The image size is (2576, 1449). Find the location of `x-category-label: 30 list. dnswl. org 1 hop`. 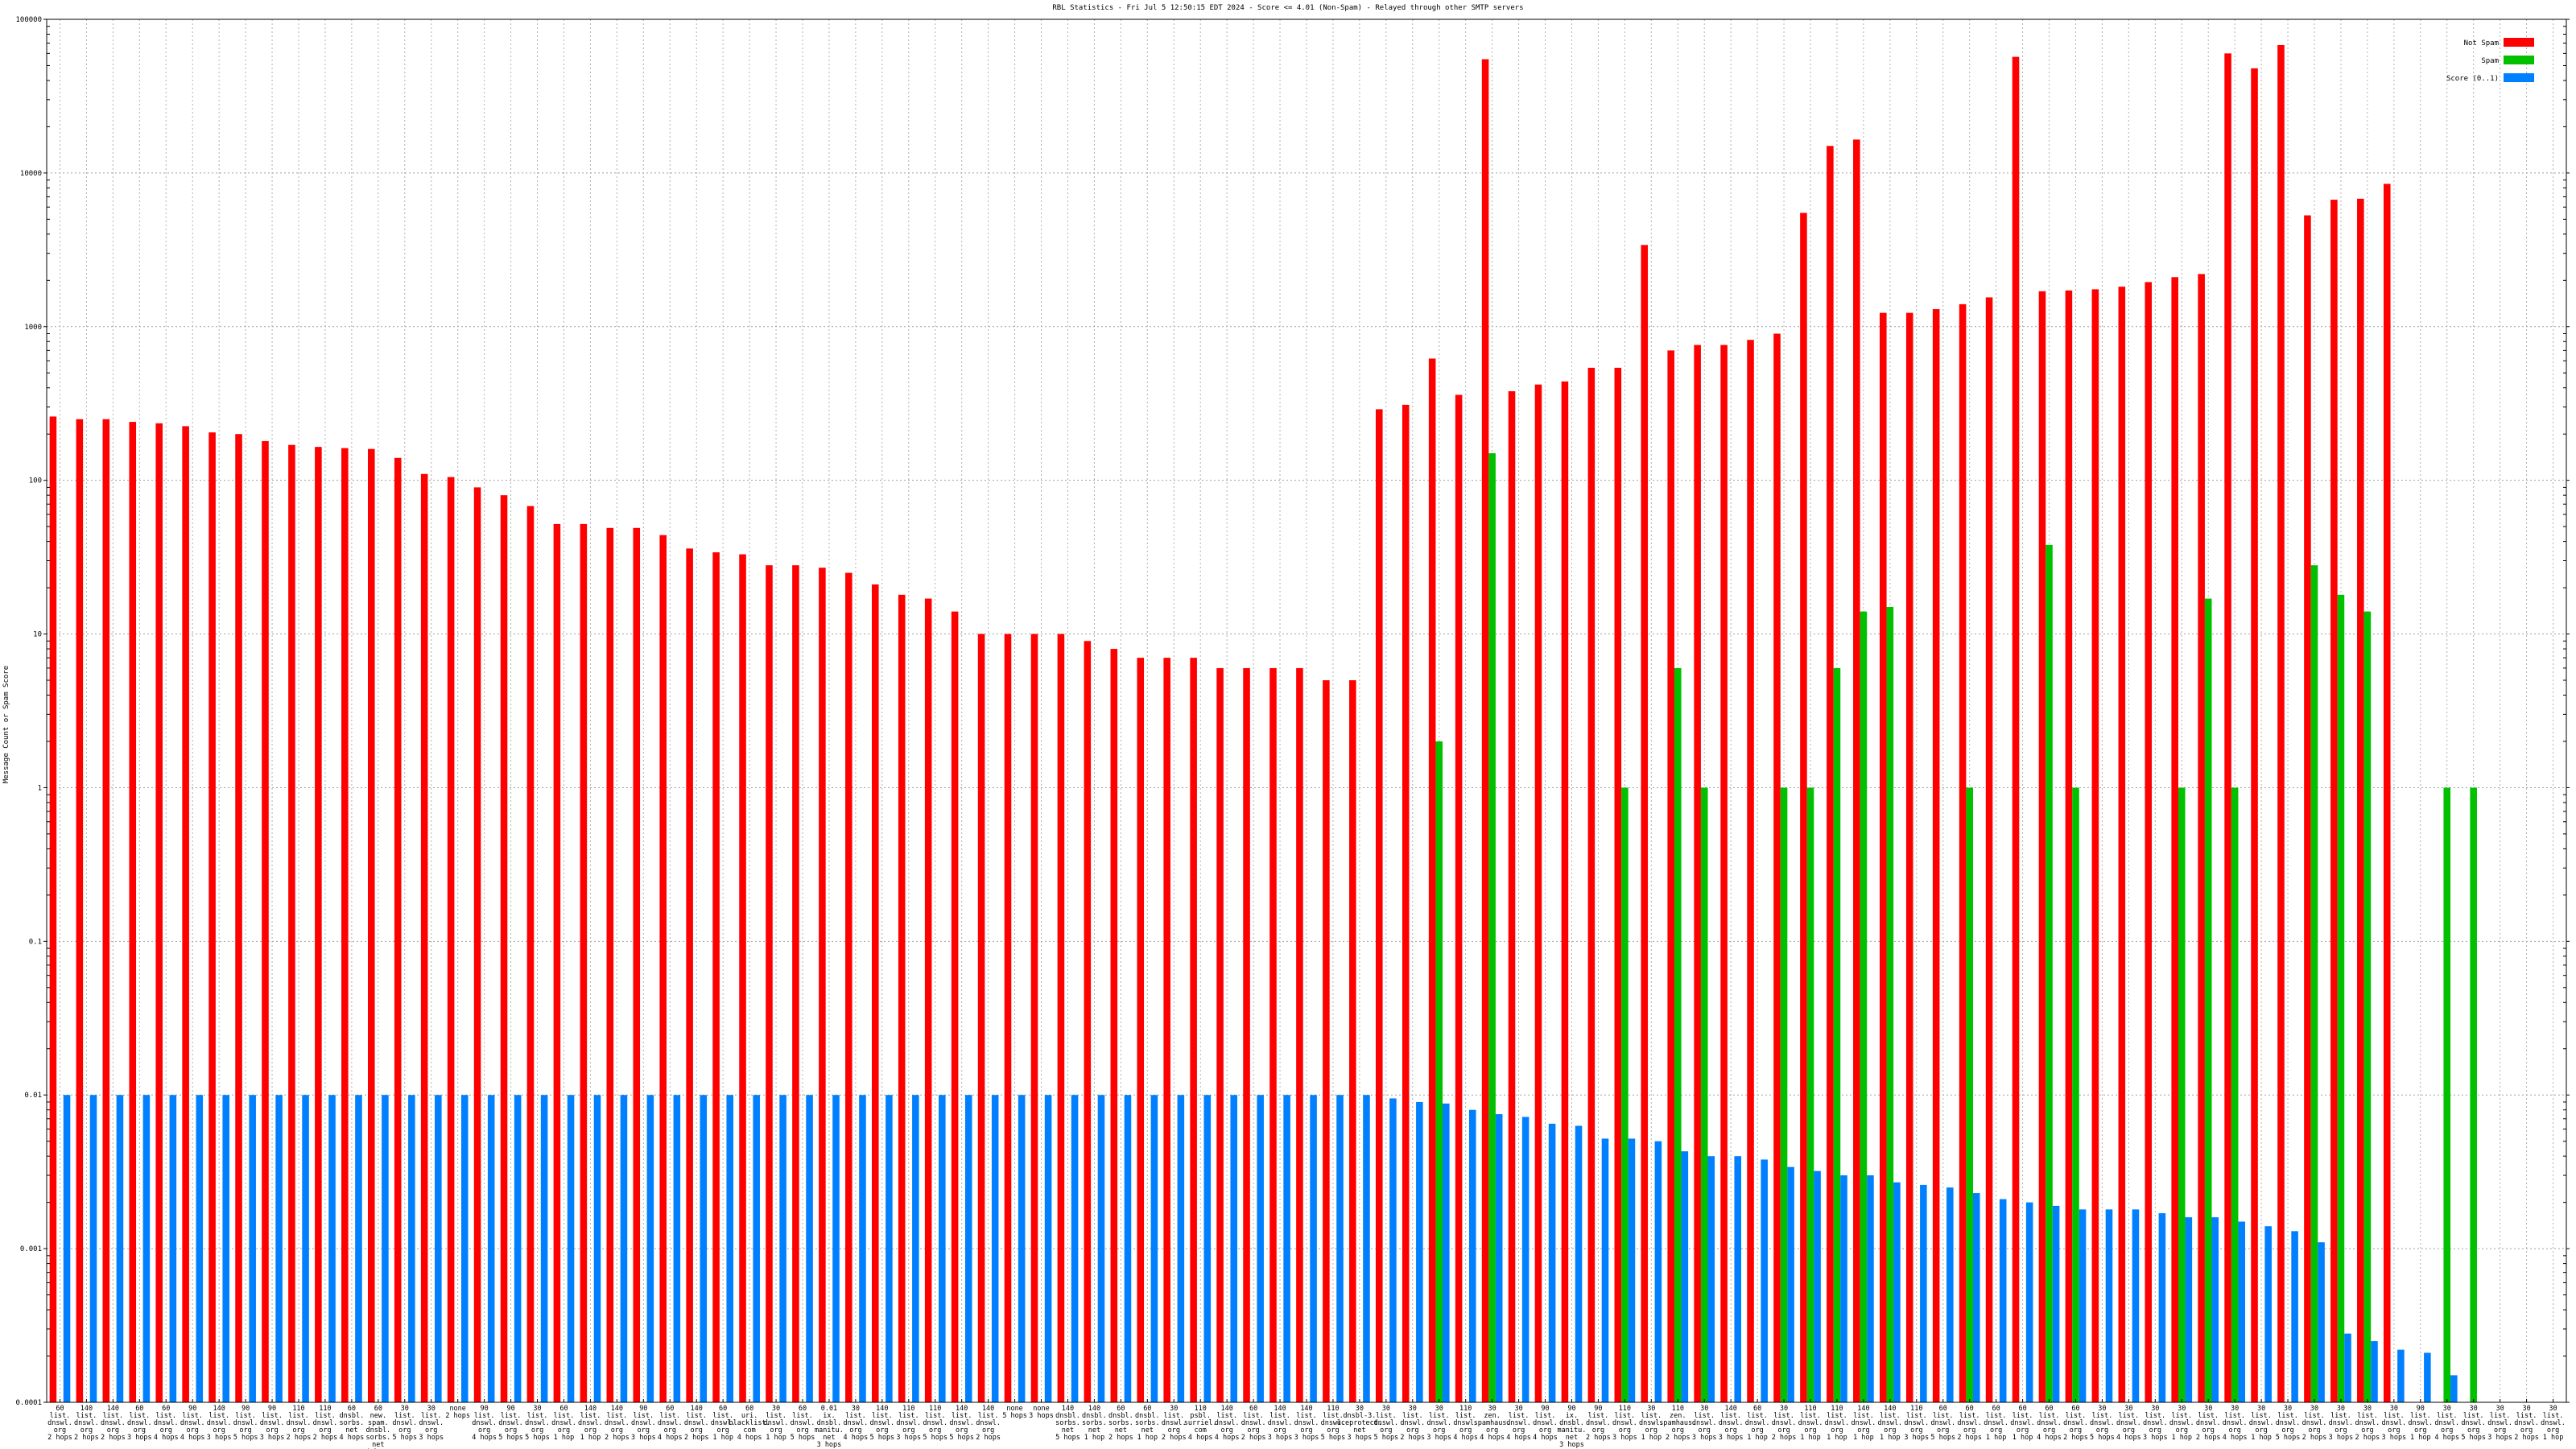

x-category-label: 30 list. dnswl. org 1 hop is located at coordinates (1651, 1423).